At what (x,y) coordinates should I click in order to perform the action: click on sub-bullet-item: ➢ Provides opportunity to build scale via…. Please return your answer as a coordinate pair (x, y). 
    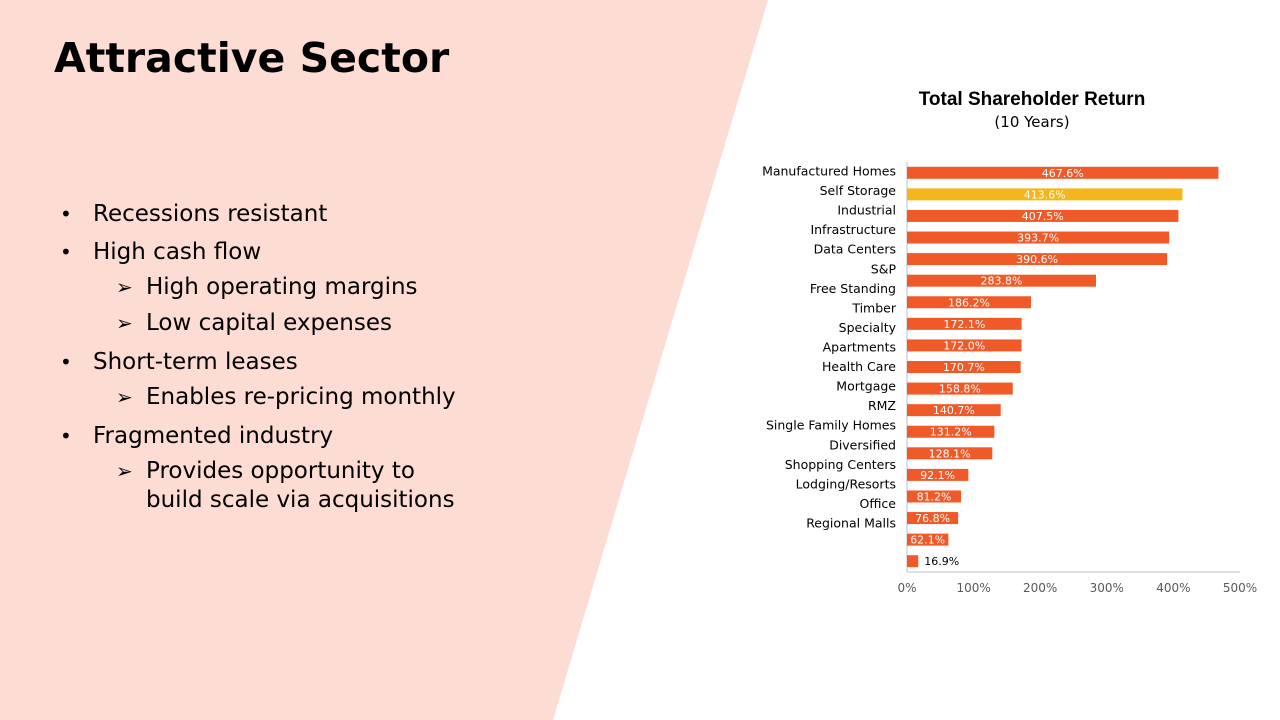
    Looking at the image, I should click on (274, 486).